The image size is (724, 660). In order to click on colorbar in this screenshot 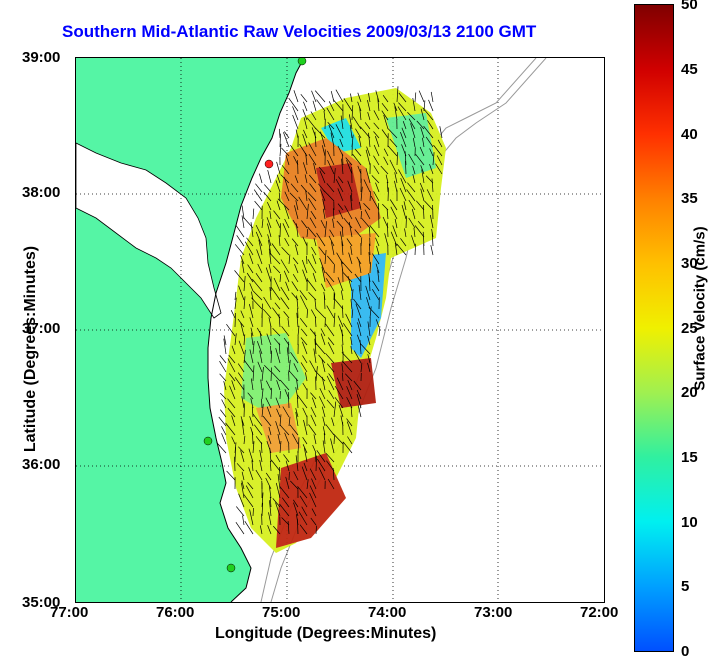, I will do `click(654, 328)`.